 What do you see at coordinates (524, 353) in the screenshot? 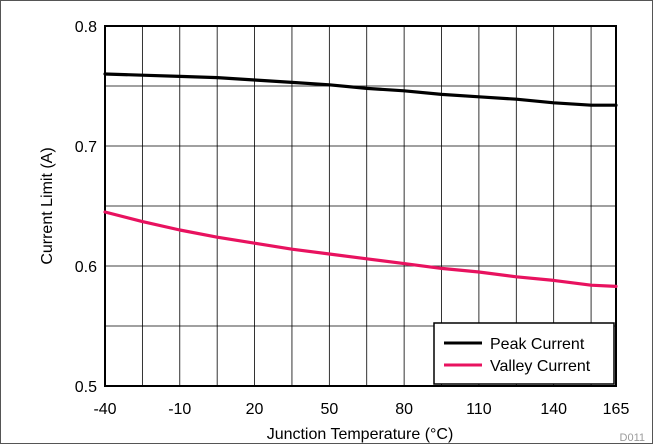
I see `legend: Peak Current Valley Current` at bounding box center [524, 353].